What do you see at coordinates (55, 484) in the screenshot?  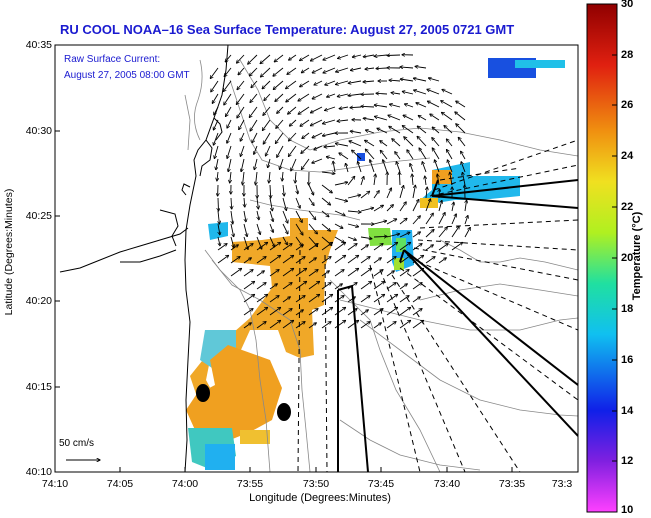 I see `x-tick-label: 74:10` at bounding box center [55, 484].